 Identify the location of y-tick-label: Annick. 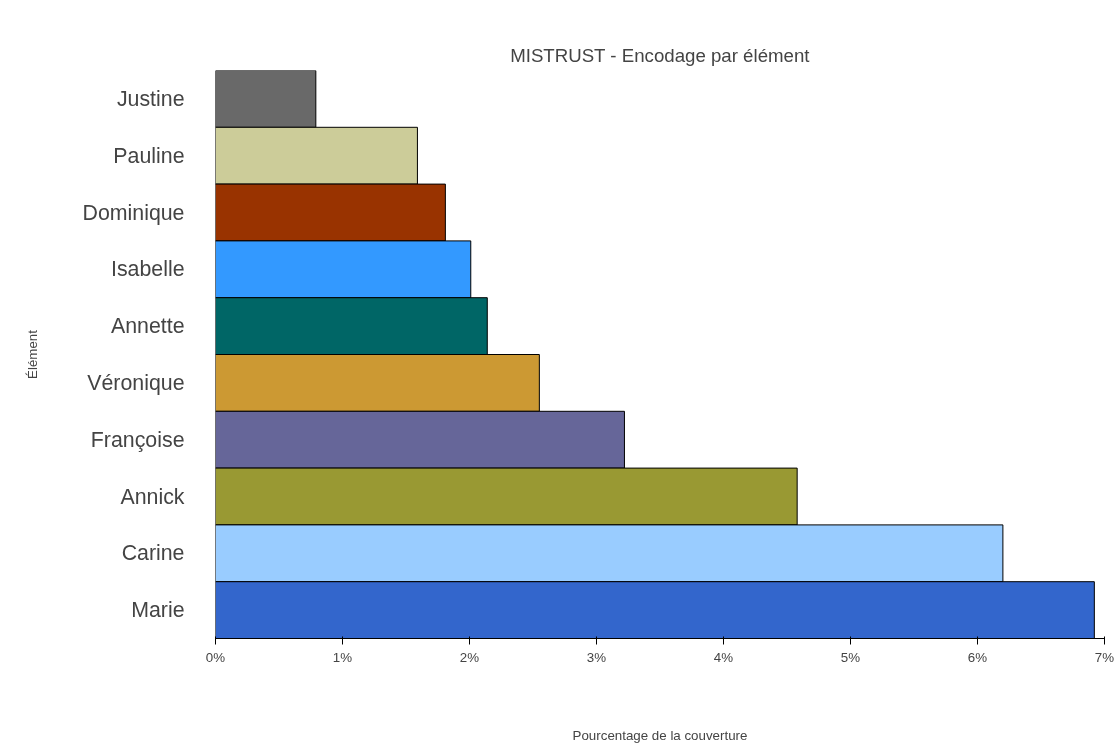
(152, 496).